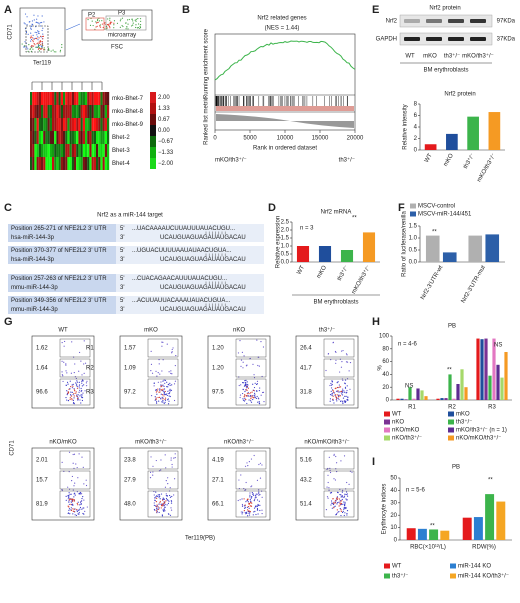  I want to click on legend-label: WT, so click(397, 415).